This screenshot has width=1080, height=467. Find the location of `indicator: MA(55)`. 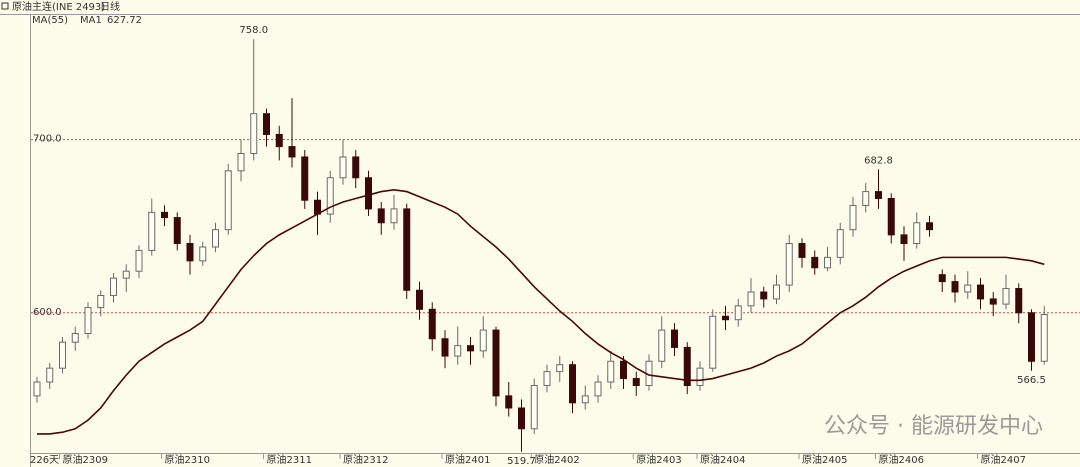

indicator: MA(55) is located at coordinates (50, 20).